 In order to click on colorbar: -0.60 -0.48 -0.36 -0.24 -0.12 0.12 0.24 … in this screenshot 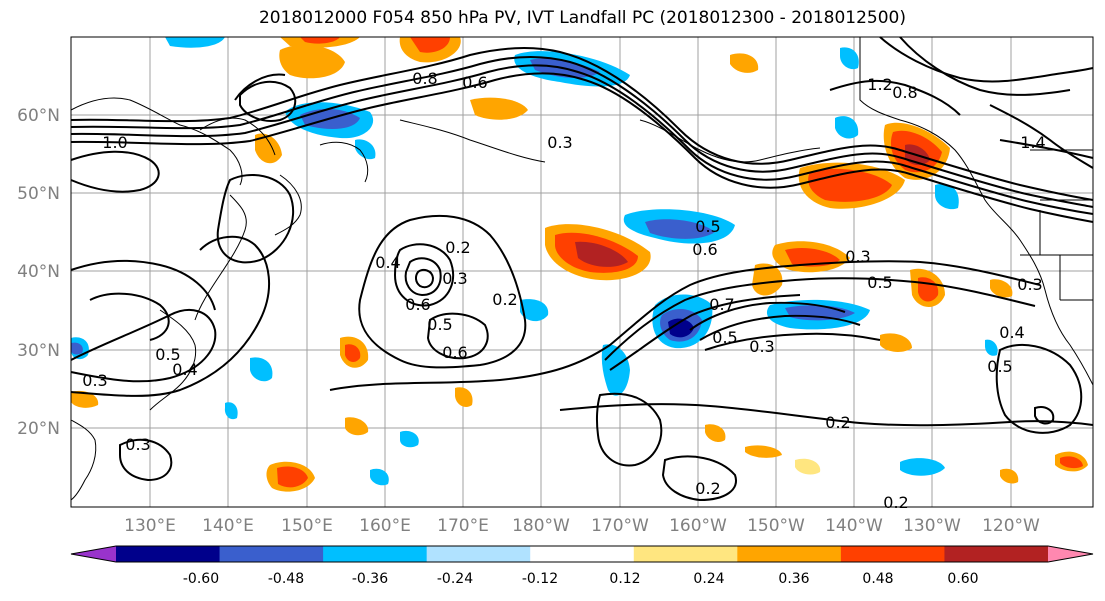, I will do `click(582, 566)`.